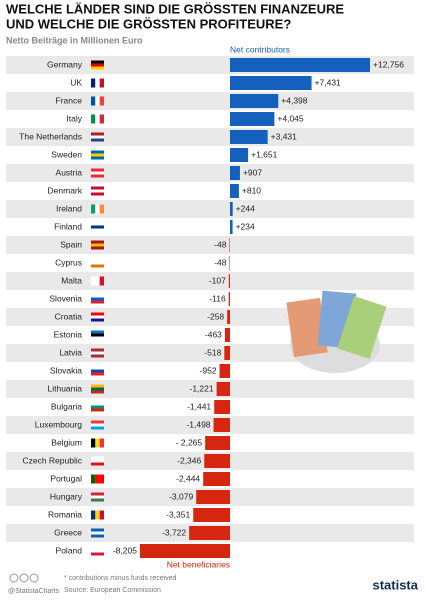  Describe the element at coordinates (112, 590) in the screenshot. I see `source: Source: European Commission` at that location.